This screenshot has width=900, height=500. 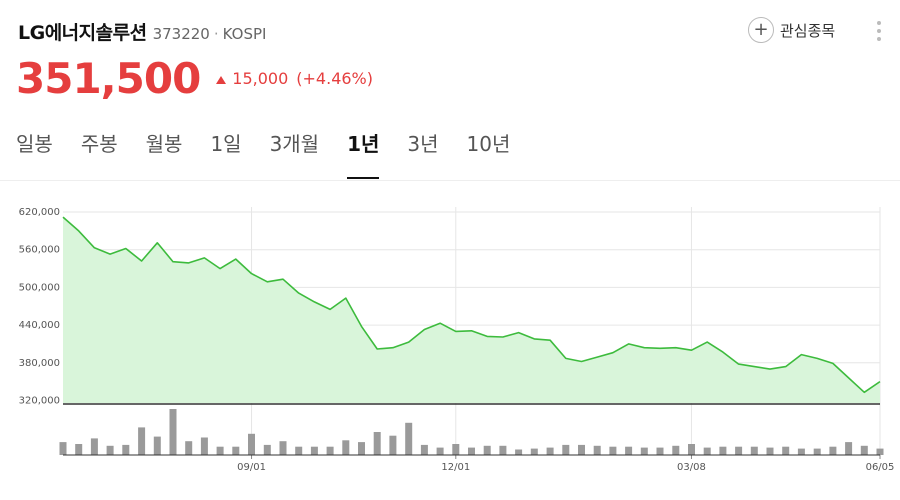 What do you see at coordinates (450, 180) in the screenshot?
I see `header-divider` at bounding box center [450, 180].